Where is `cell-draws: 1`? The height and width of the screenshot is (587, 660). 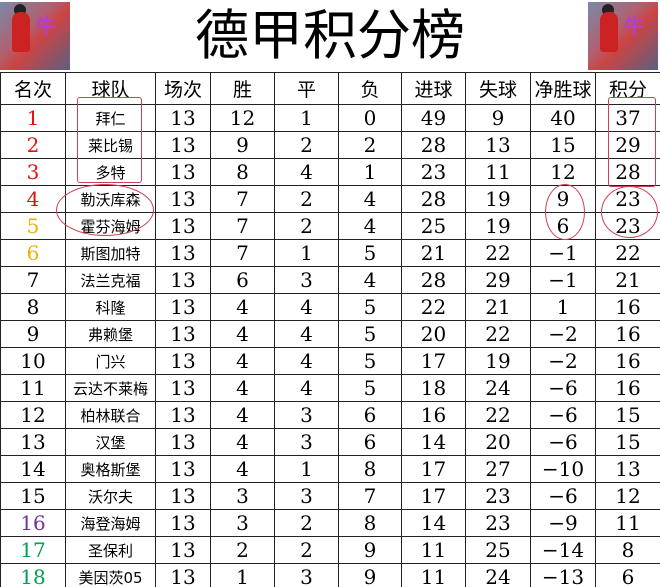
cell-draws: 1 is located at coordinates (306, 118).